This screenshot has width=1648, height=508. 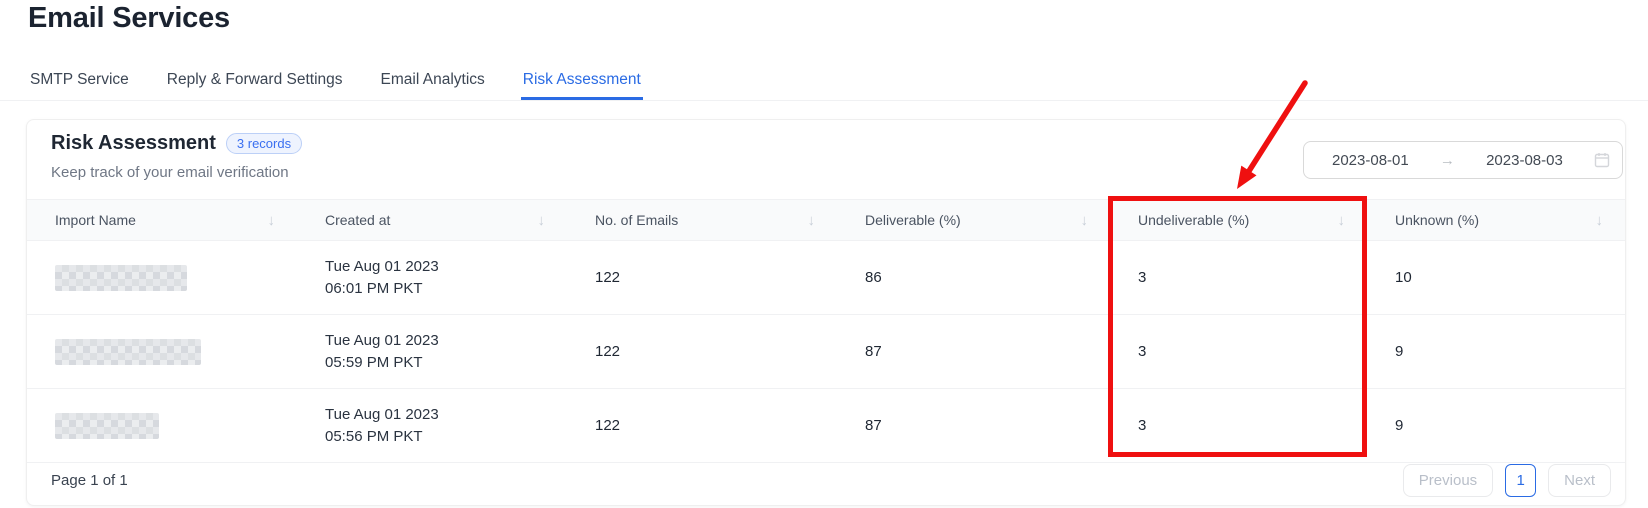 I want to click on tab-reply-forward-settings: Reply & Forward Settings, so click(x=254, y=79).